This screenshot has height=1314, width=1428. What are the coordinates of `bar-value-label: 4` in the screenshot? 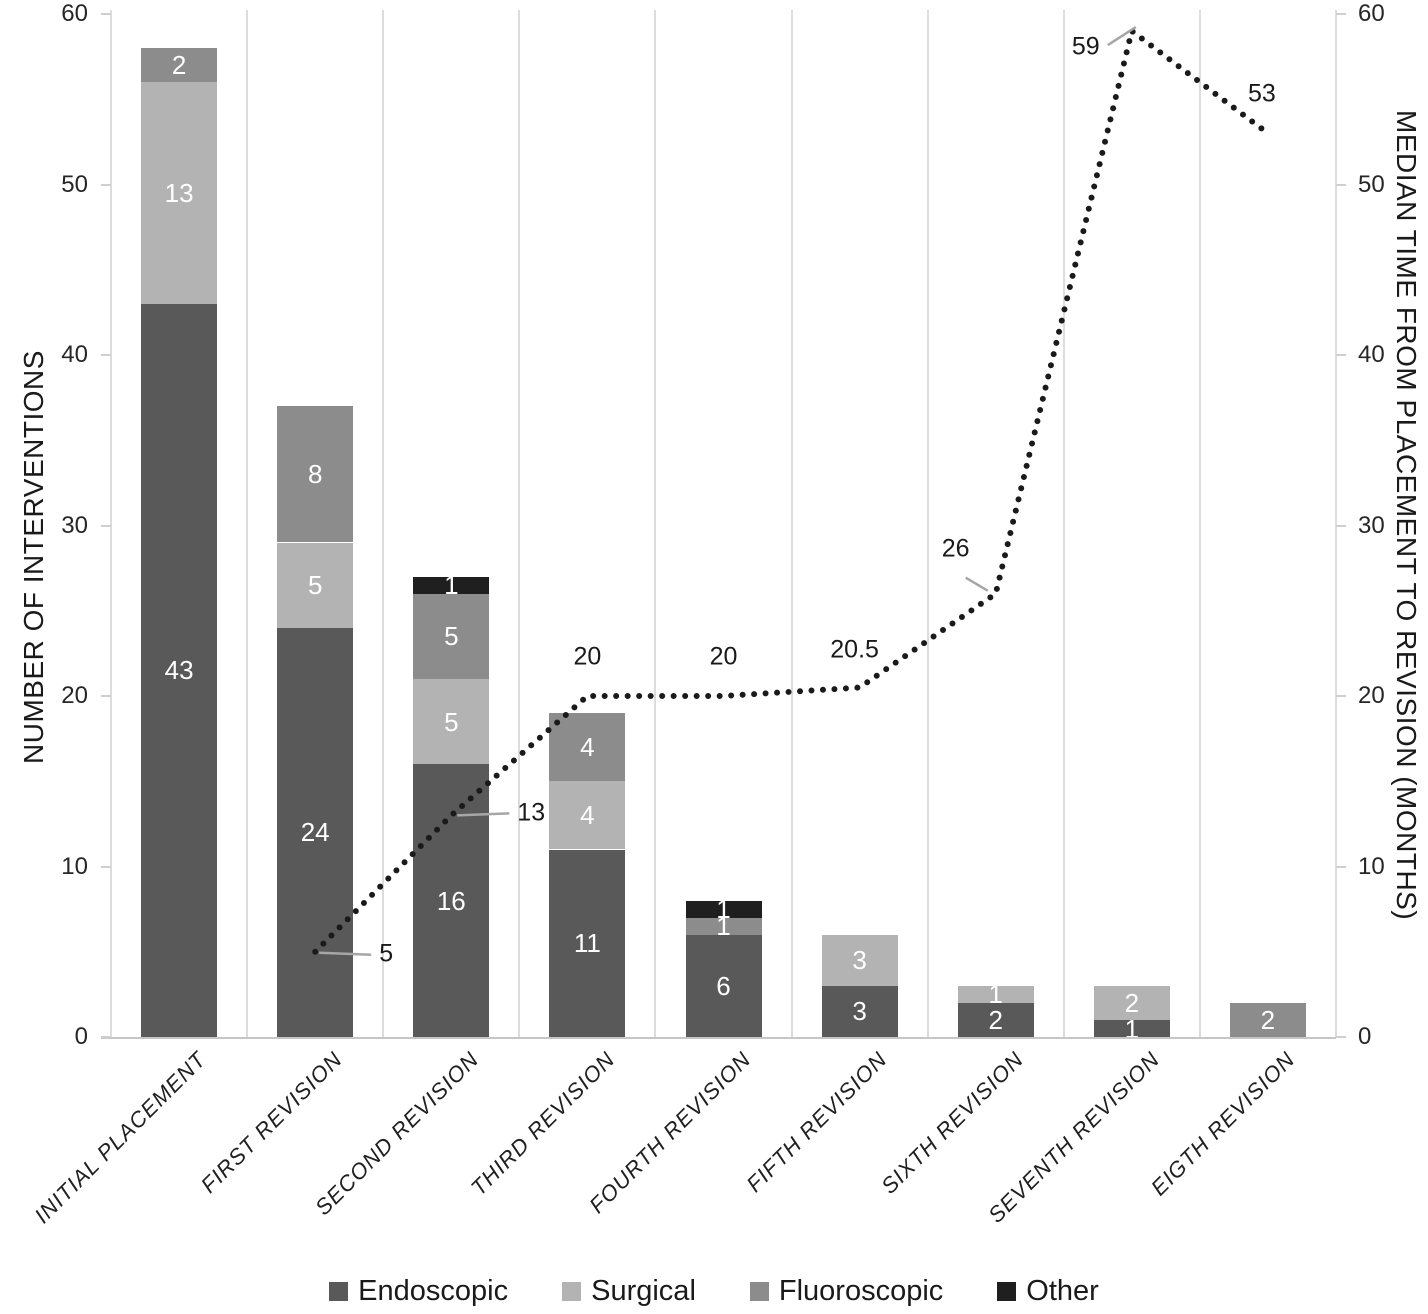 It's located at (587, 815).